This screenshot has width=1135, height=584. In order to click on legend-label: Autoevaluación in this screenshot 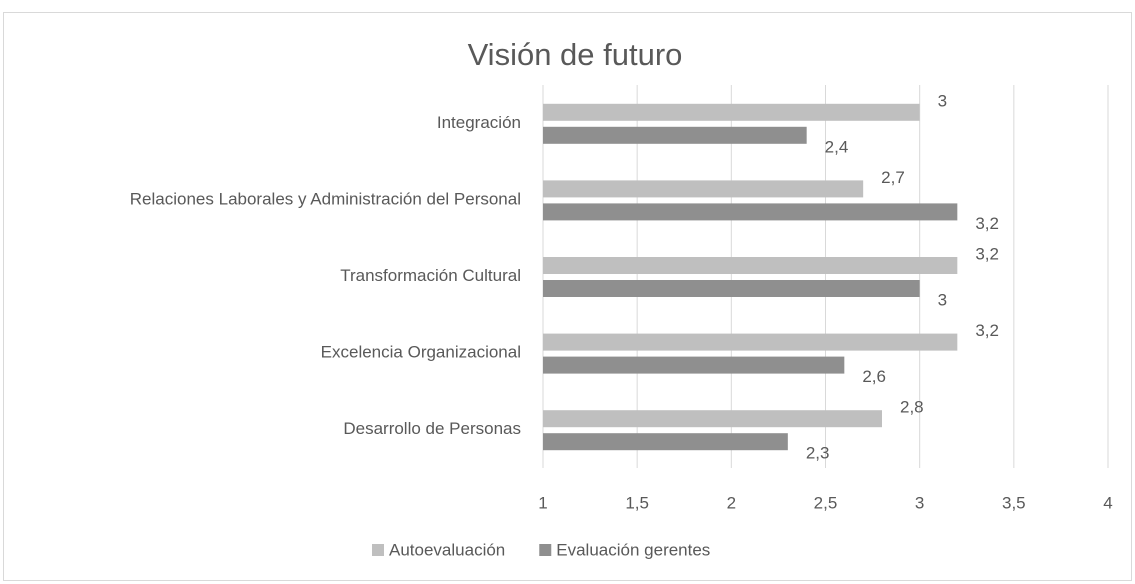, I will do `click(447, 549)`.